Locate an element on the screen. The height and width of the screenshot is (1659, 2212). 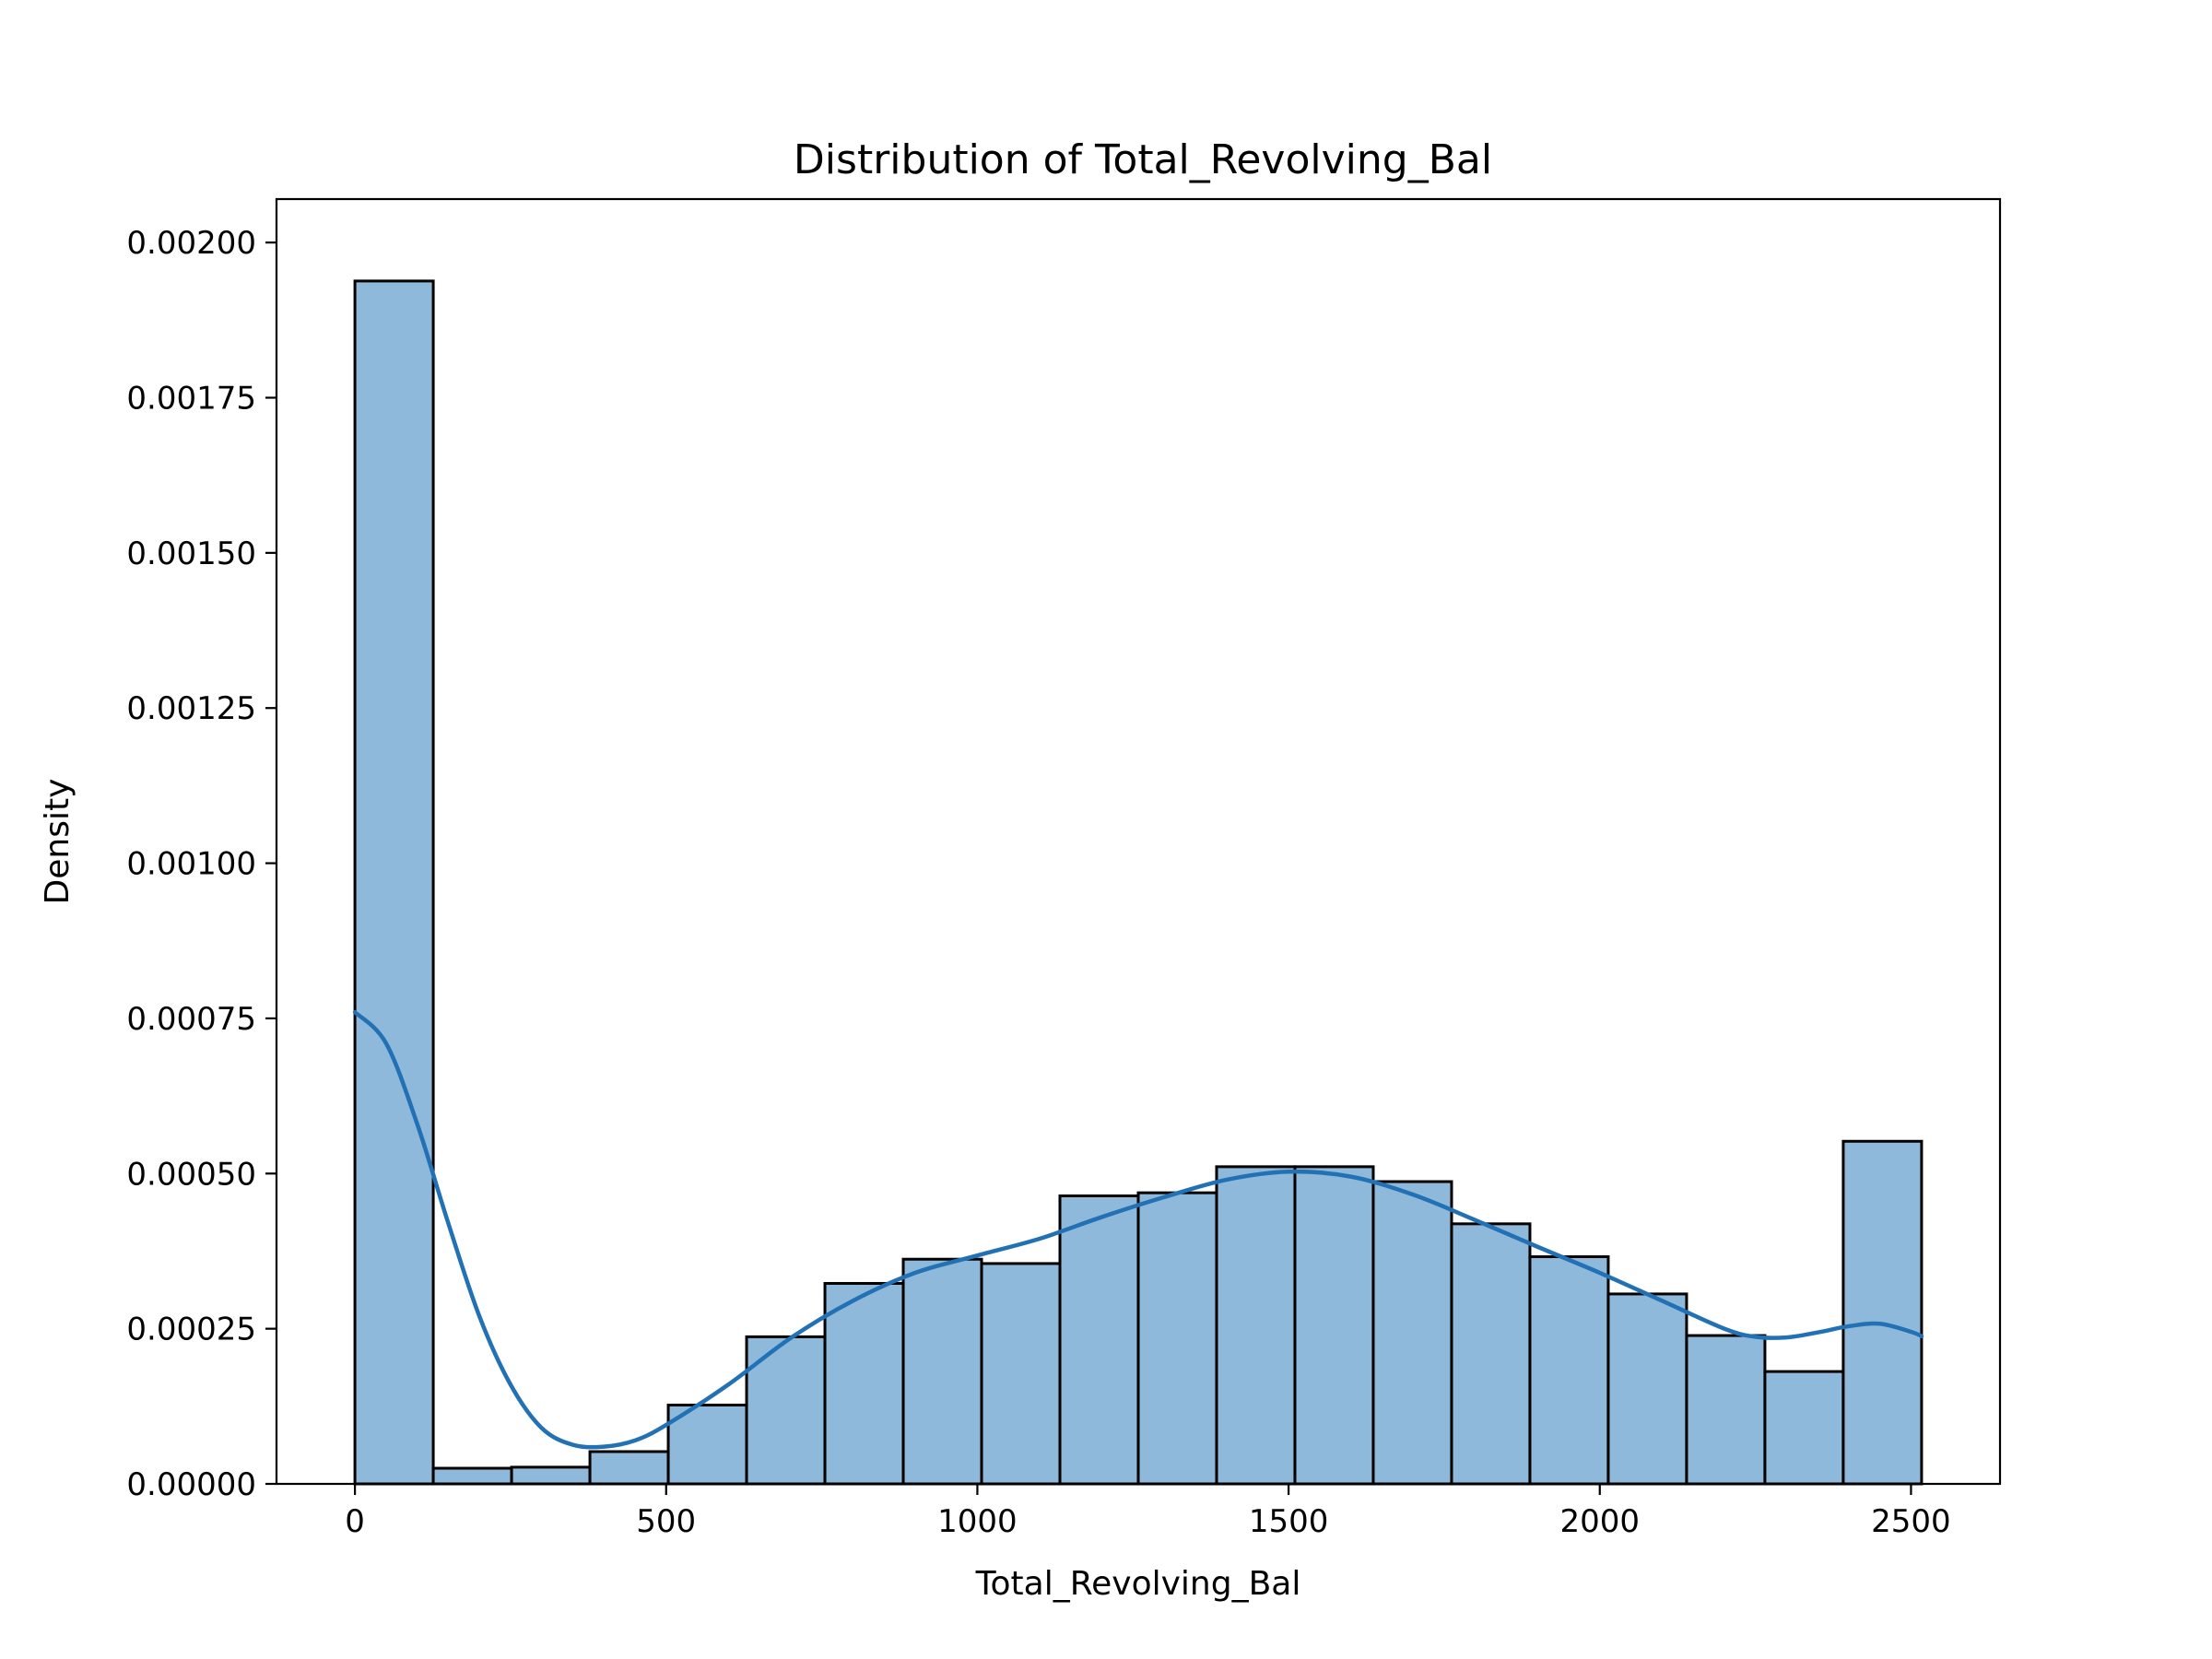
x-axis: 0 500 1000 1500 2000 2500 is located at coordinates (1148, 1512).